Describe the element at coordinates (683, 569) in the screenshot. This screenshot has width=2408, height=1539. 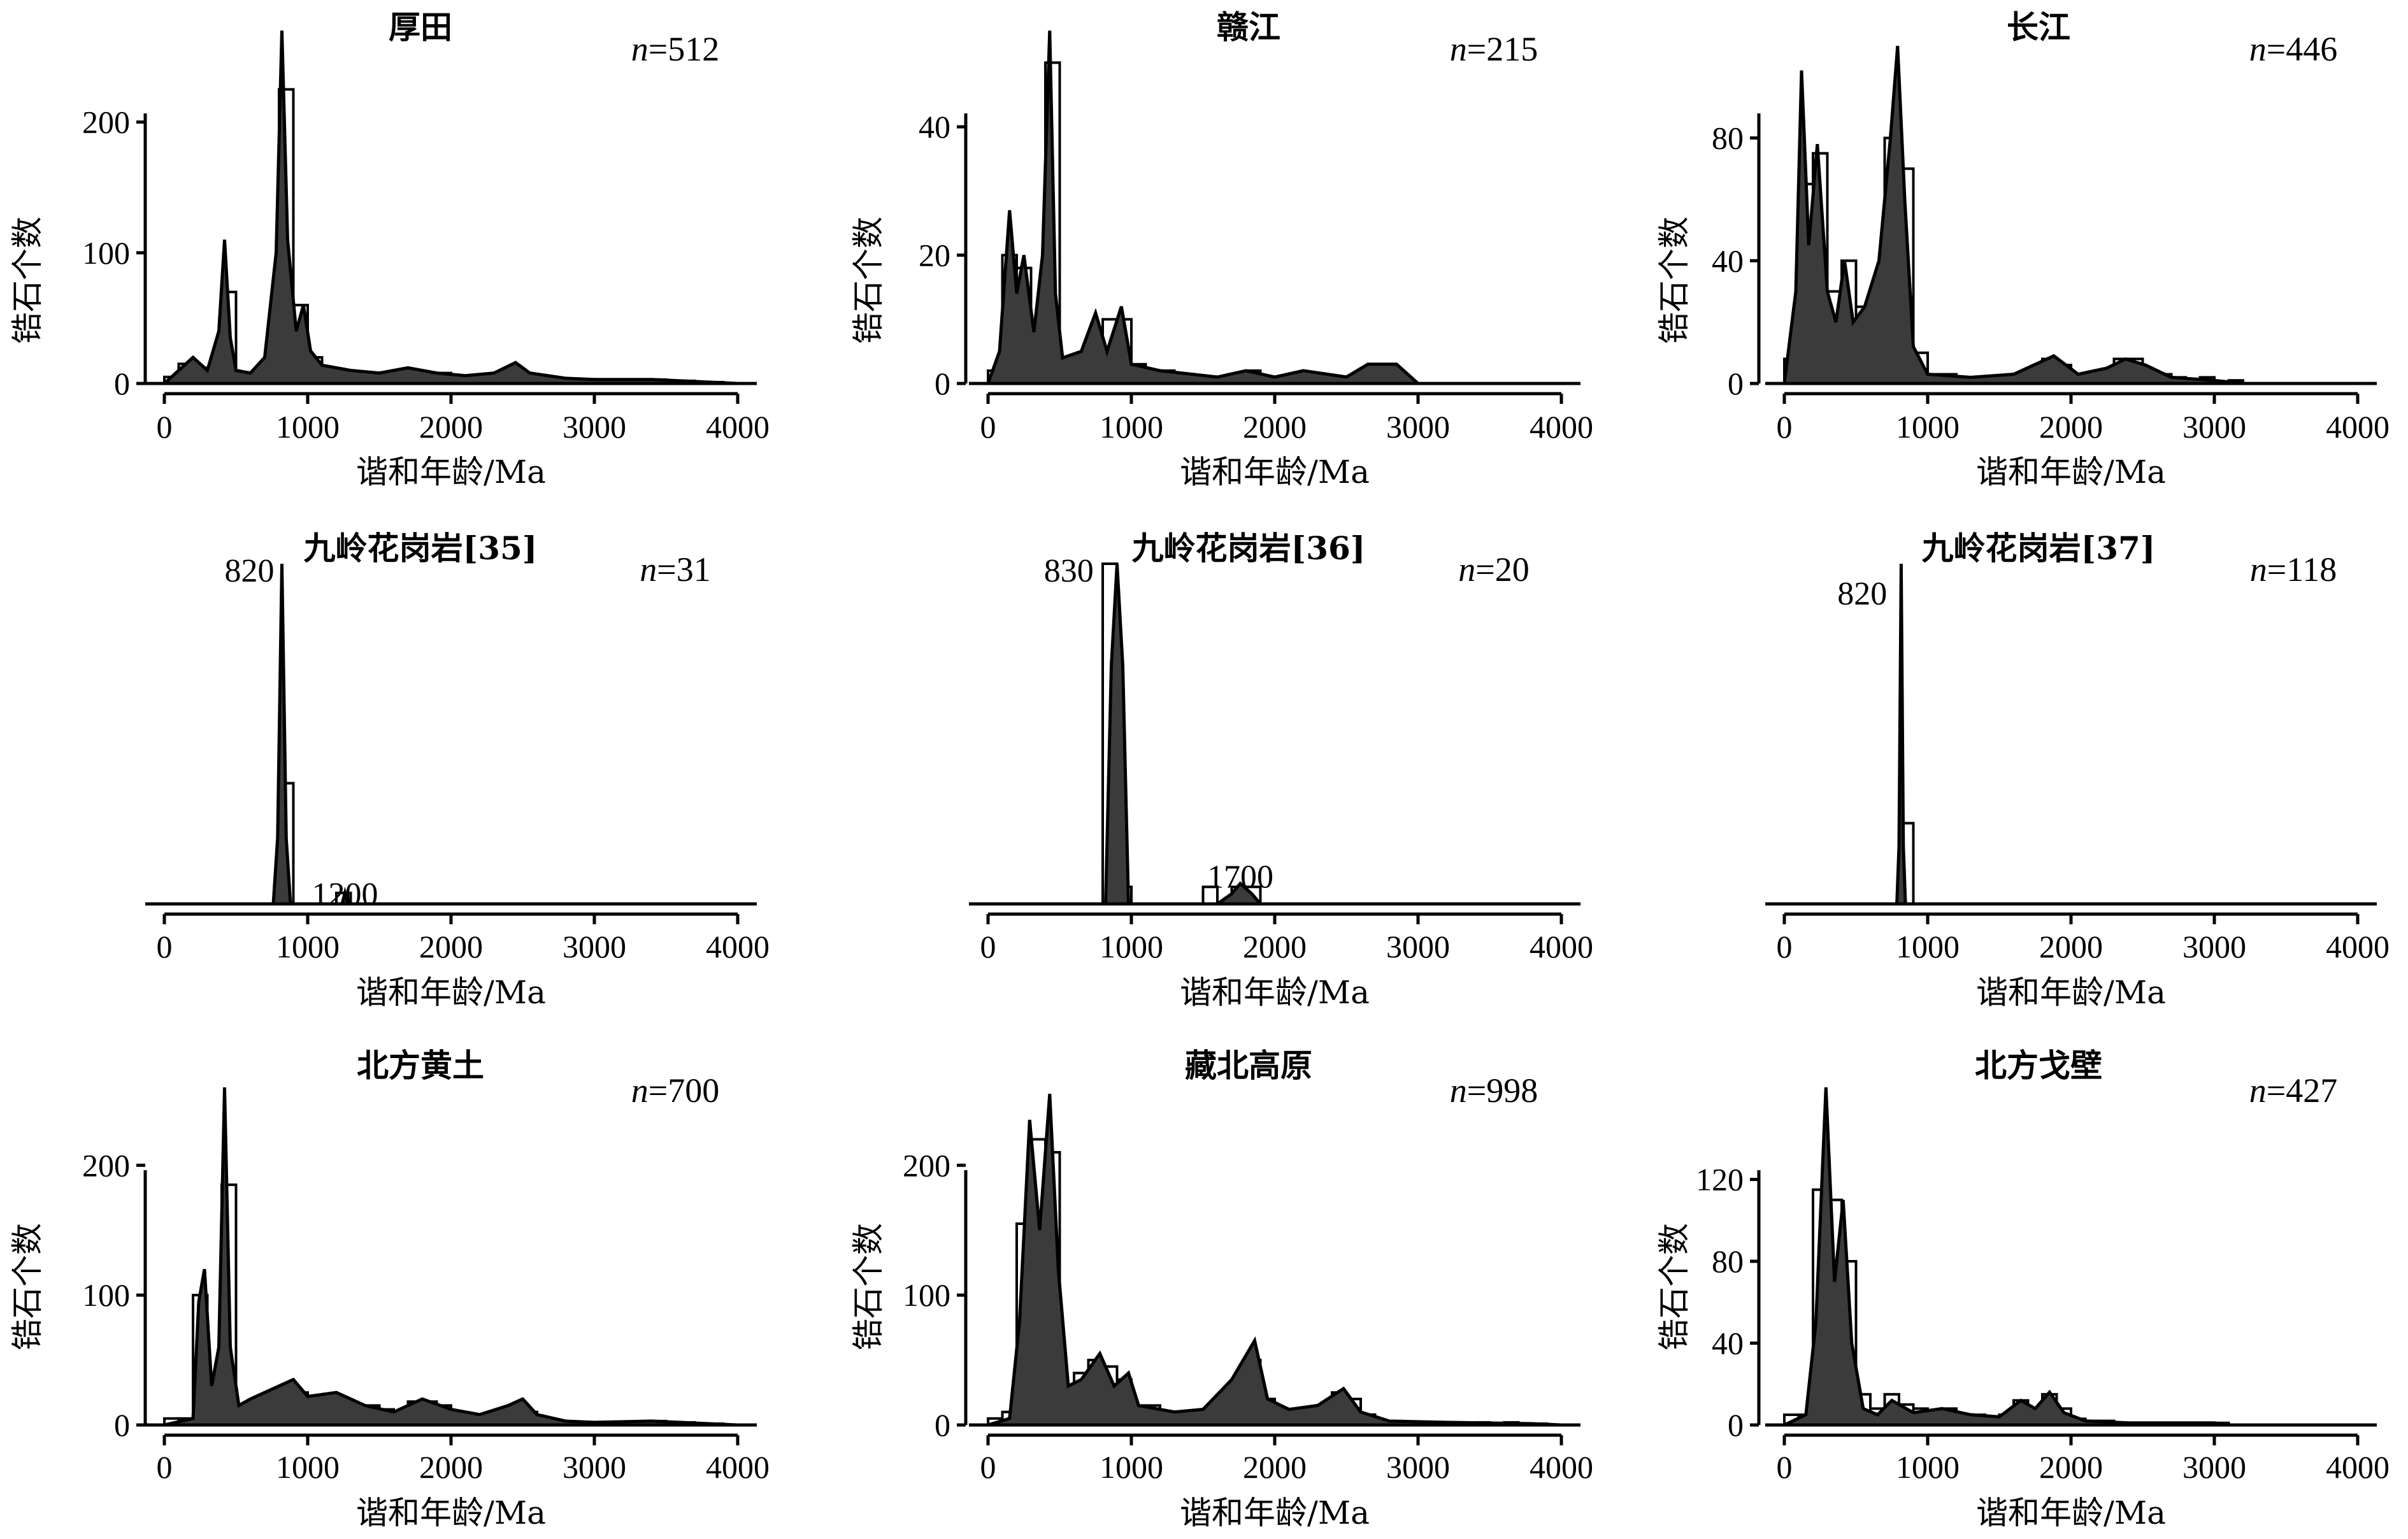
I see `n-value: =31` at that location.